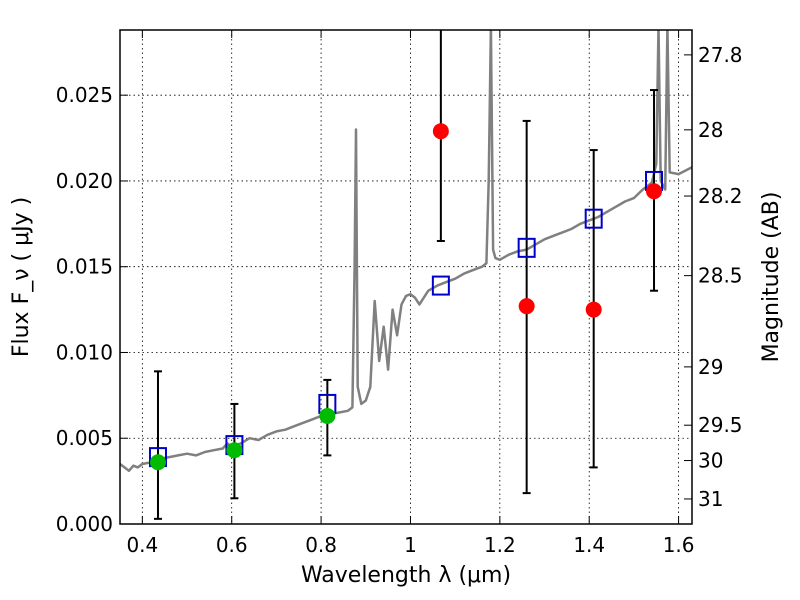 The width and height of the screenshot is (800, 600). Describe the element at coordinates (84, 352) in the screenshot. I see `y-tick-label: 0.010` at that location.